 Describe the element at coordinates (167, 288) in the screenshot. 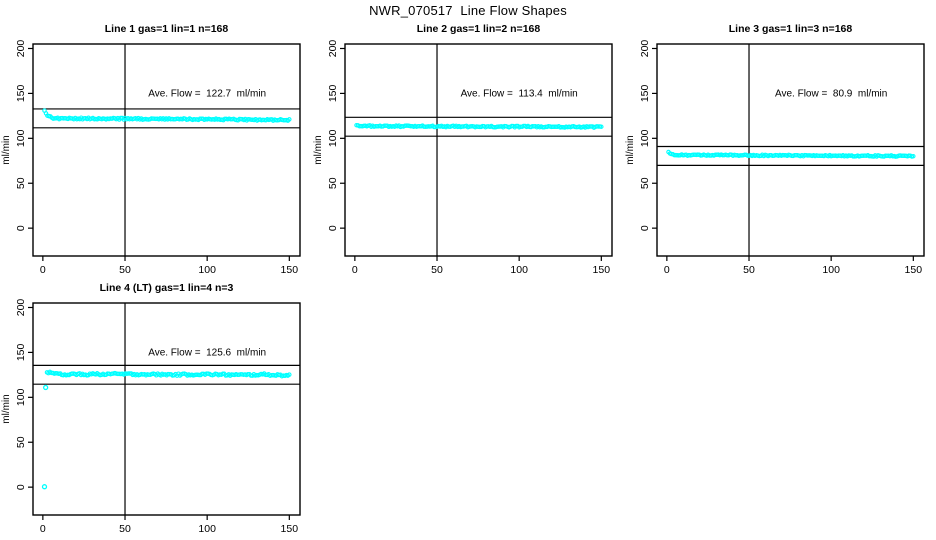

I see `subplot-title: Line 4 (LT) gas=1 lin=4 n=3` at that location.